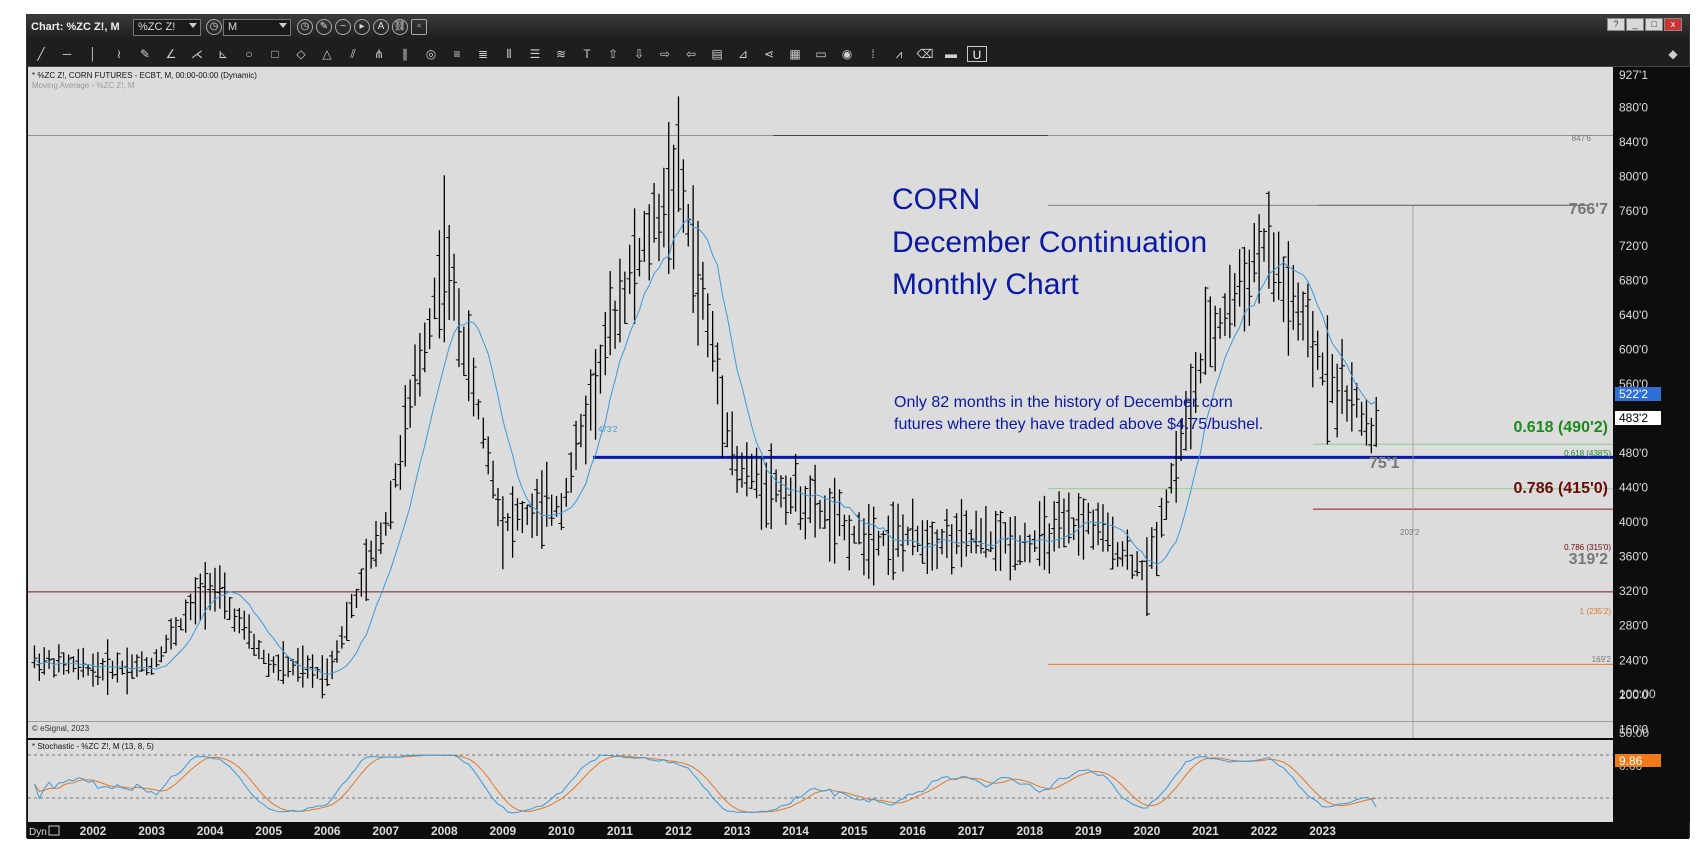  Describe the element at coordinates (257, 27) in the screenshot. I see `interval-combo: M` at that location.